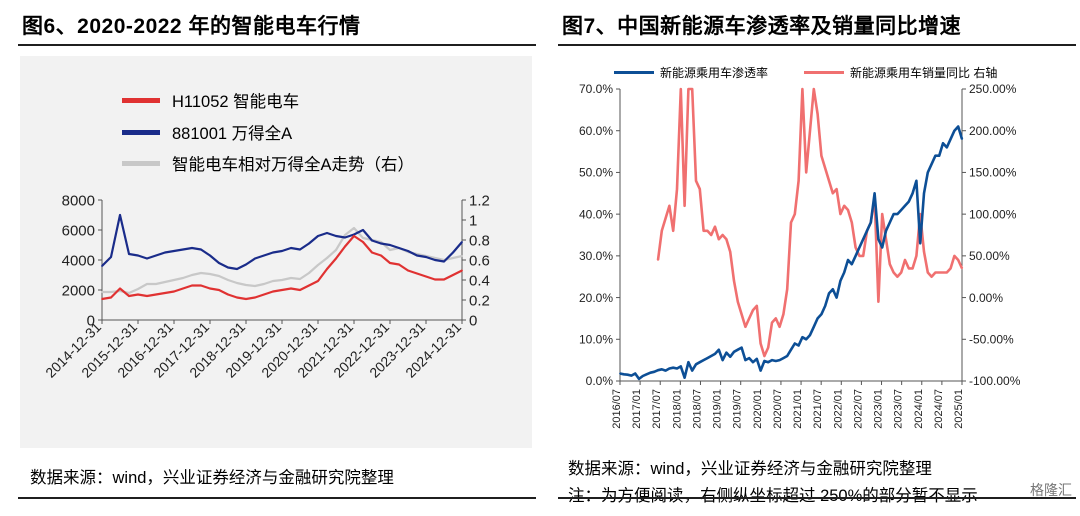 This screenshot has width=1080, height=516. I want to click on y-left-tick-label: 60.0%, so click(596, 131).